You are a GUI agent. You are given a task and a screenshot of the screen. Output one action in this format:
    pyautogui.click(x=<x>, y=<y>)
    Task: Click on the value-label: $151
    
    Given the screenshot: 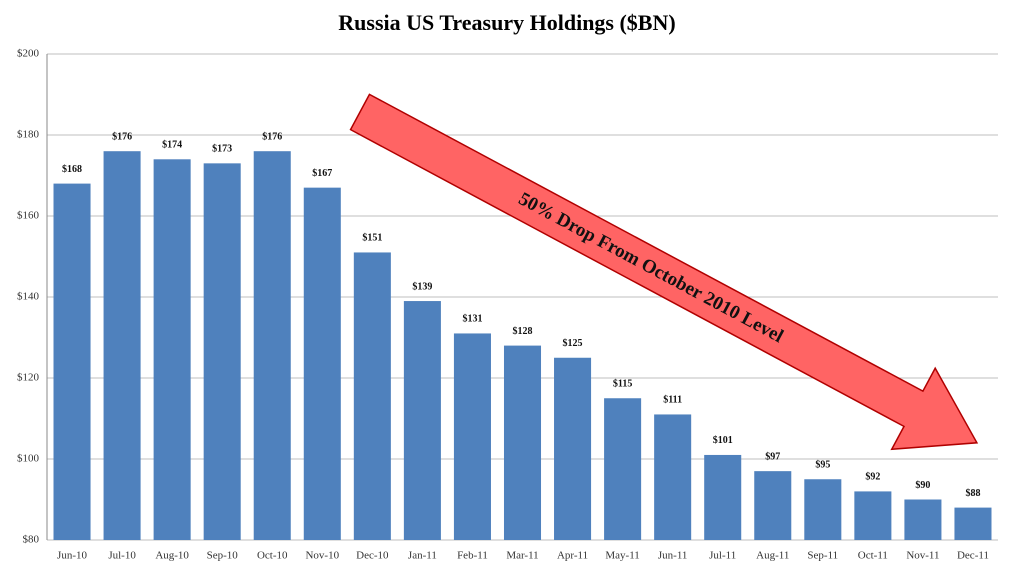 What is the action you would take?
    pyautogui.click(x=372, y=238)
    